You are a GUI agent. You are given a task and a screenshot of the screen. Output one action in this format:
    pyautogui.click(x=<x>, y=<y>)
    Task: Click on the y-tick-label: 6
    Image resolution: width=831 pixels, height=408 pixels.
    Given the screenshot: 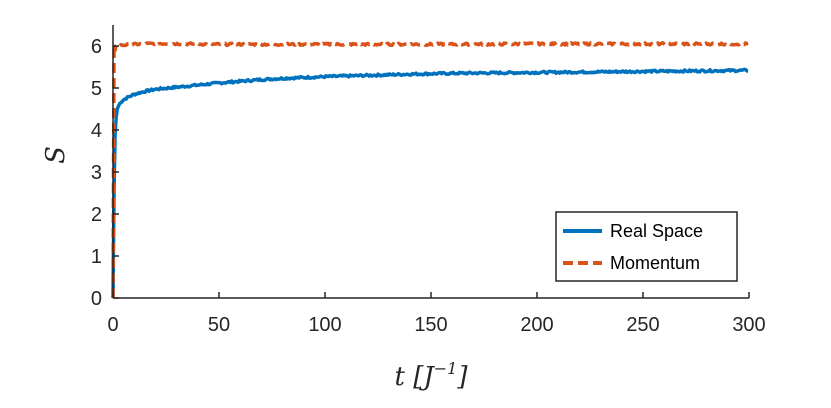 What is the action you would take?
    pyautogui.click(x=96, y=47)
    